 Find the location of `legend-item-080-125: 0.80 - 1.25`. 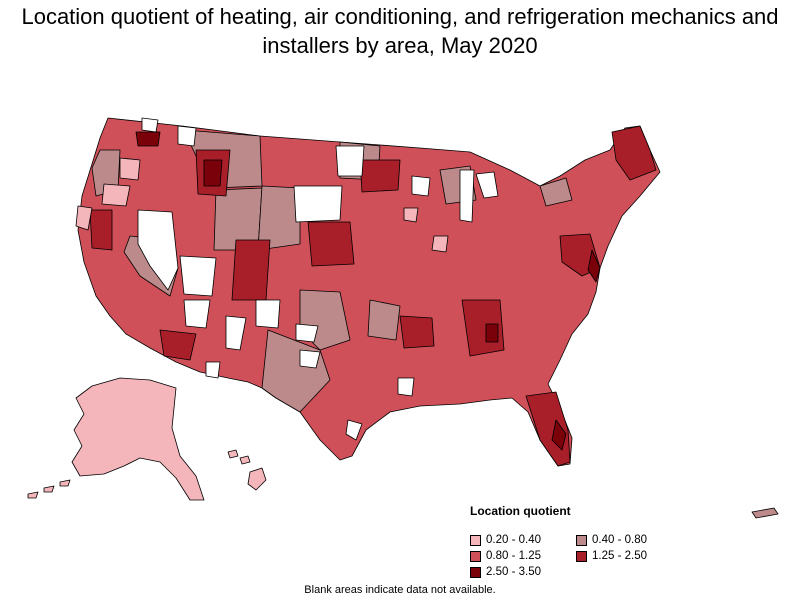

legend-item-080-125: 0.80 - 1.25 is located at coordinates (523, 556).